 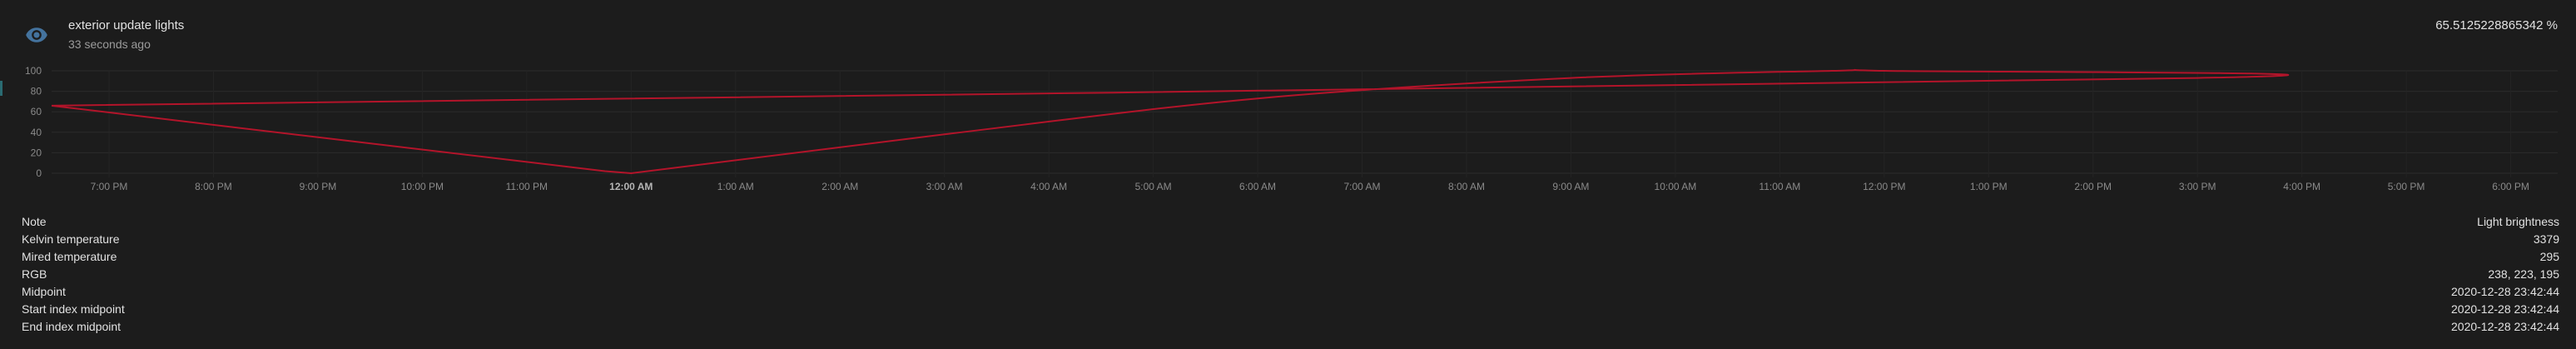 I want to click on x-tick-label: 10:00 AM, so click(x=1676, y=186).